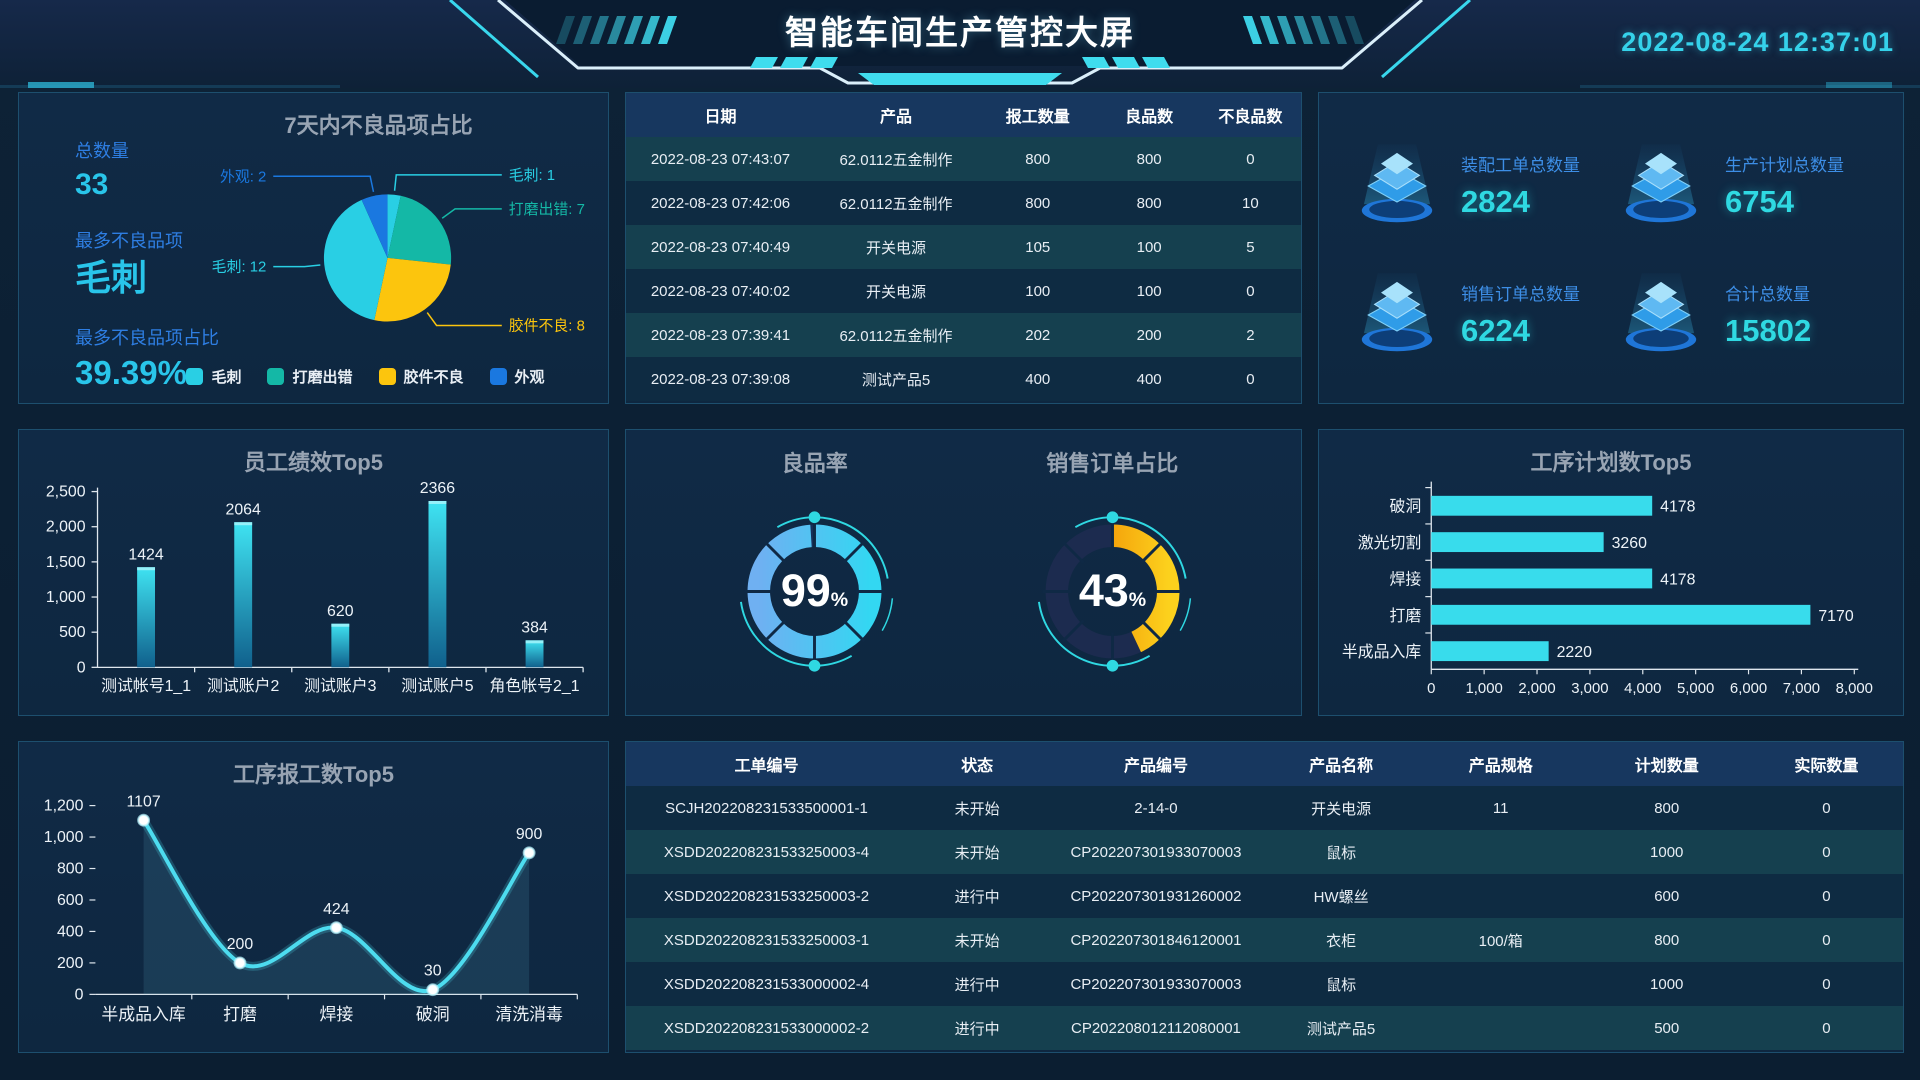 The height and width of the screenshot is (1080, 1920). Describe the element at coordinates (1784, 165) in the screenshot. I see `card-label: 生产计划总数量` at that location.